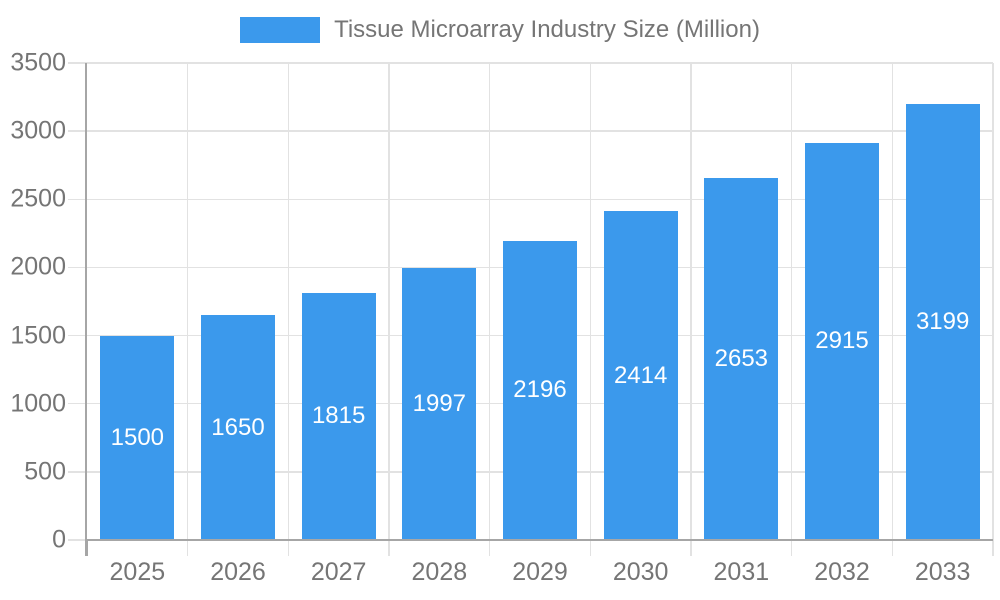 This screenshot has width=1000, height=600. I want to click on bar-2030: 2414, so click(640, 375).